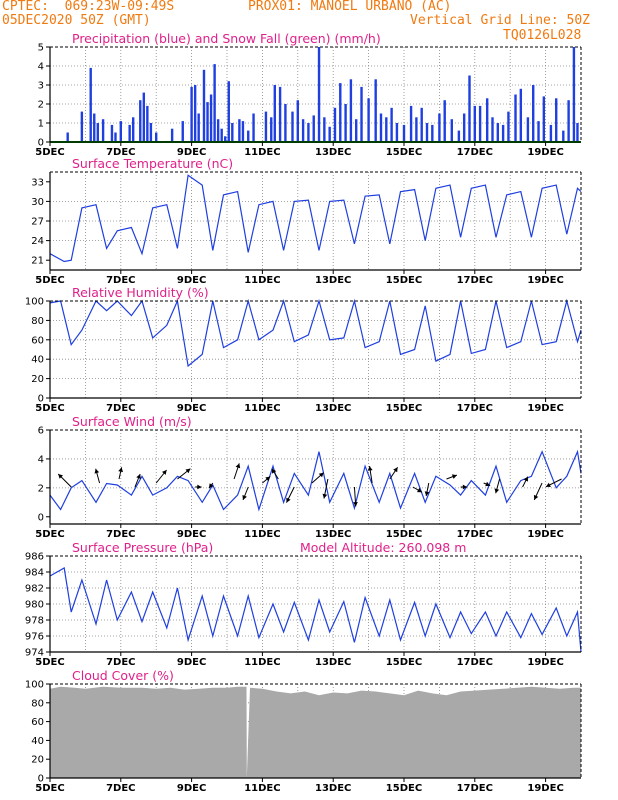 This screenshot has width=618, height=800. I want to click on y-tick-label: 976, so click(34, 637).